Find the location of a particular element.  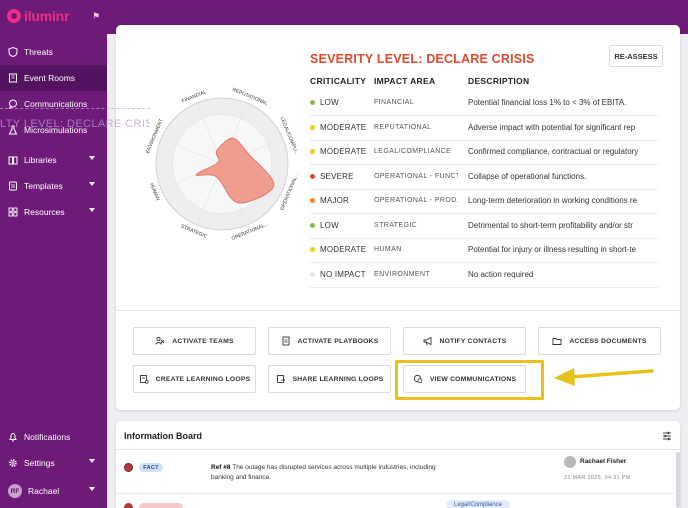

user-menu: RF Rachael is located at coordinates (53, 491).